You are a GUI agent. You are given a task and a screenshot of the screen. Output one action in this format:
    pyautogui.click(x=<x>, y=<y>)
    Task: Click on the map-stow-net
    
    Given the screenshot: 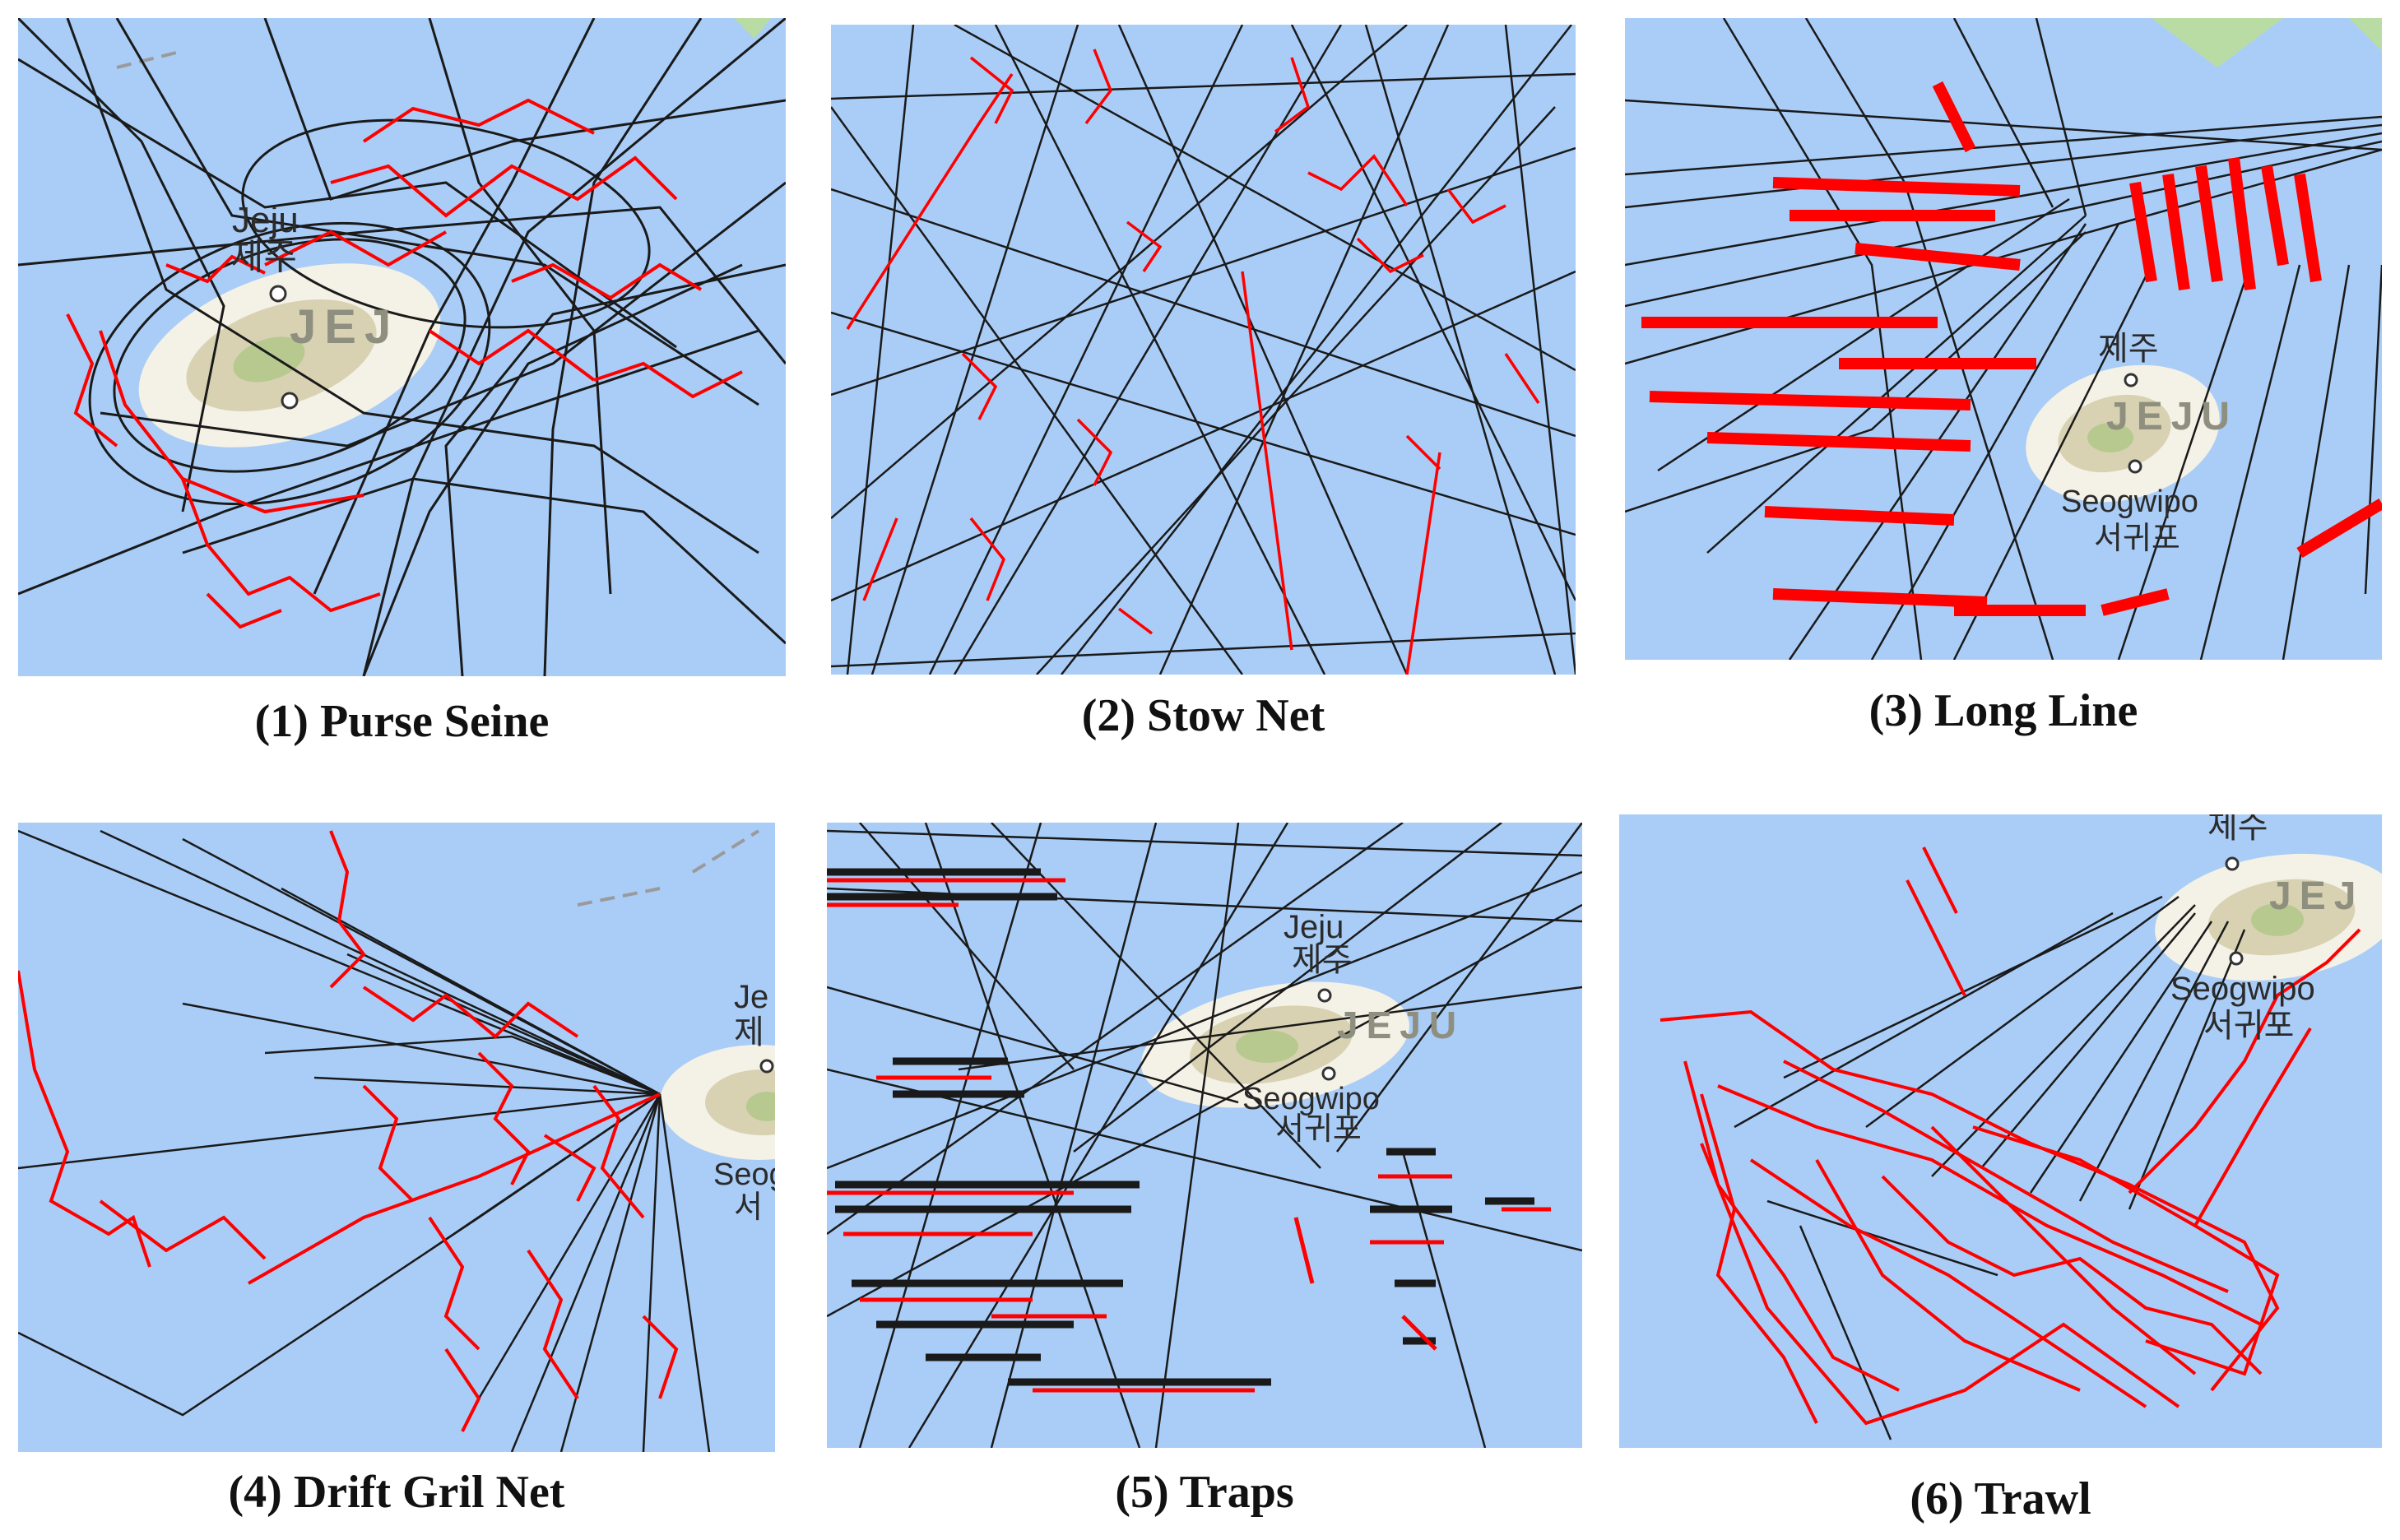 What is the action you would take?
    pyautogui.click(x=1203, y=350)
    